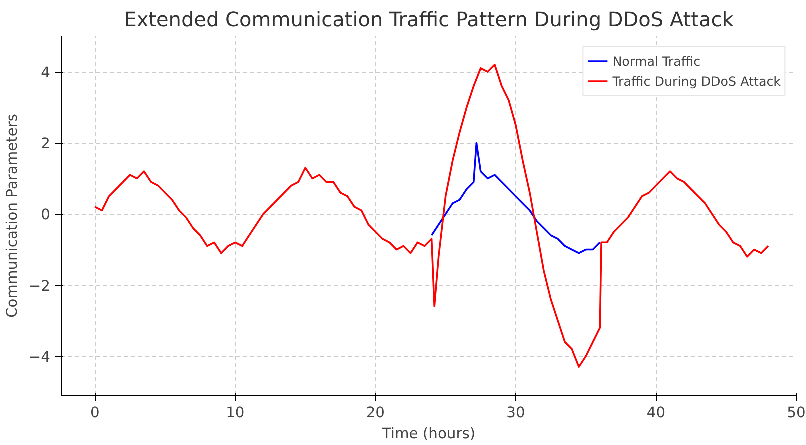 Image resolution: width=806 pixels, height=445 pixels. Describe the element at coordinates (46, 215) in the screenshot. I see `y-tick-label: 0` at that location.